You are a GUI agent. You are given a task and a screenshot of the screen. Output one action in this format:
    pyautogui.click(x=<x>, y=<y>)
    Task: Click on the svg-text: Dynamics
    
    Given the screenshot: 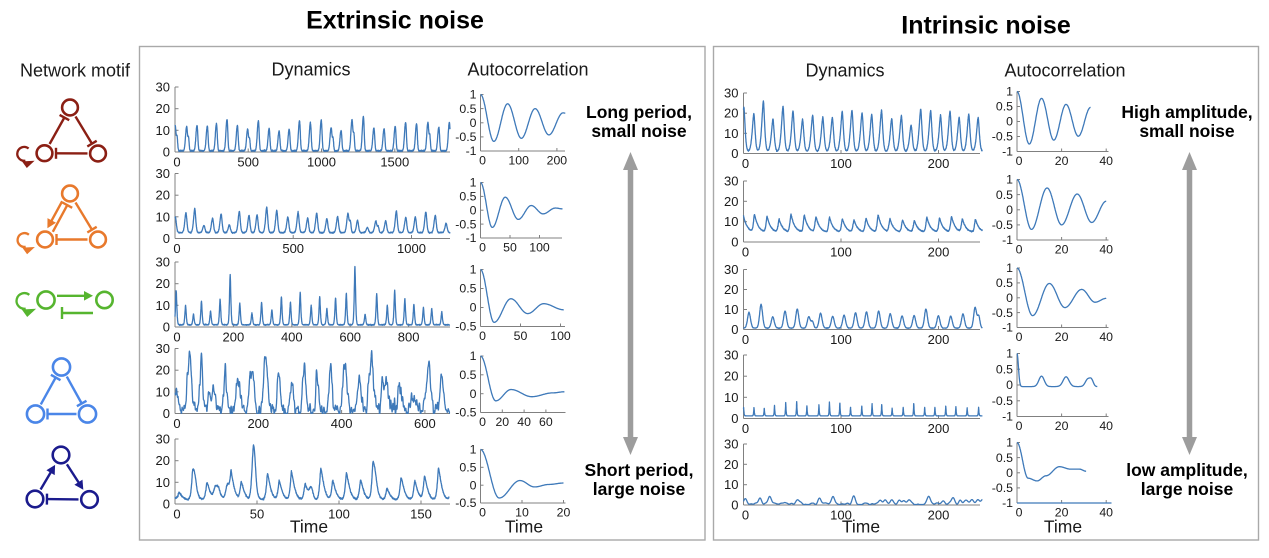 What is the action you would take?
    pyautogui.click(x=310, y=70)
    